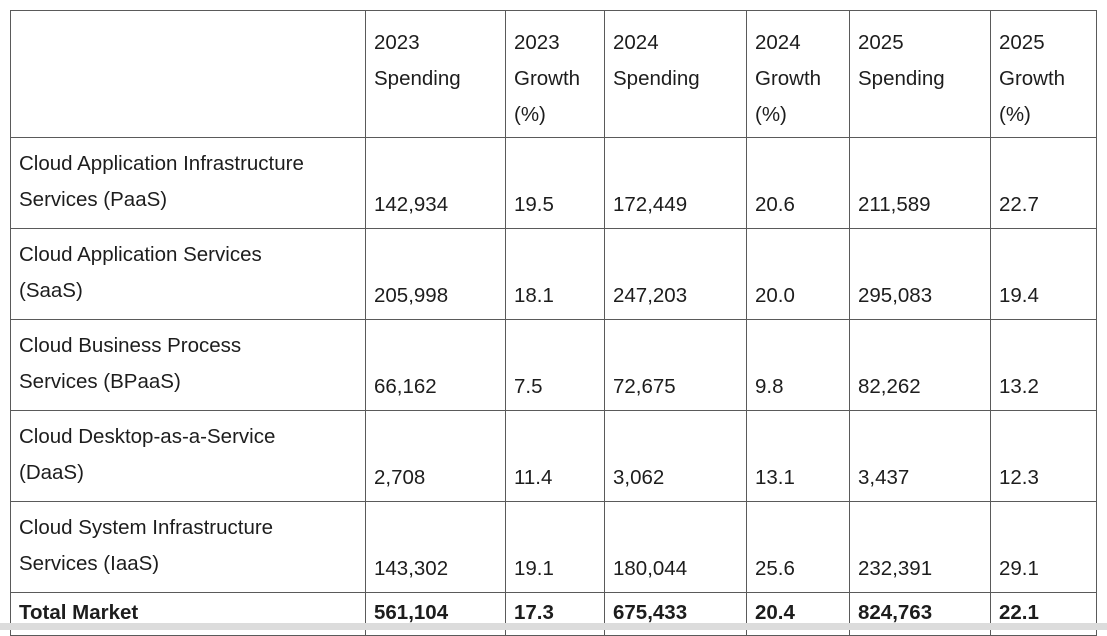 This screenshot has height=636, width=1107. I want to click on col-header-2023-spending: 2023 Spending, so click(435, 74).